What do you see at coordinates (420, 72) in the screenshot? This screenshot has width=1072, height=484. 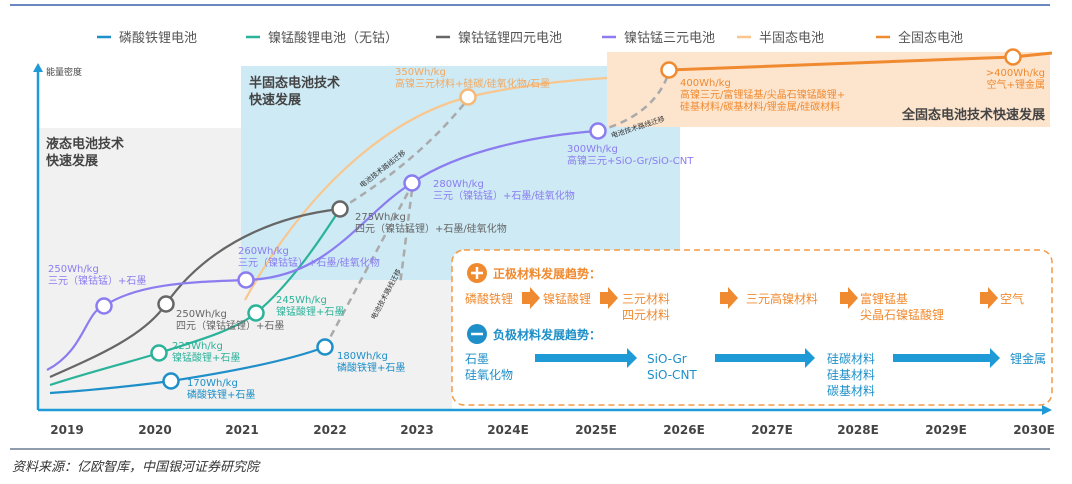 I see `point-label-semi_350-line: 350Wh/kg` at bounding box center [420, 72].